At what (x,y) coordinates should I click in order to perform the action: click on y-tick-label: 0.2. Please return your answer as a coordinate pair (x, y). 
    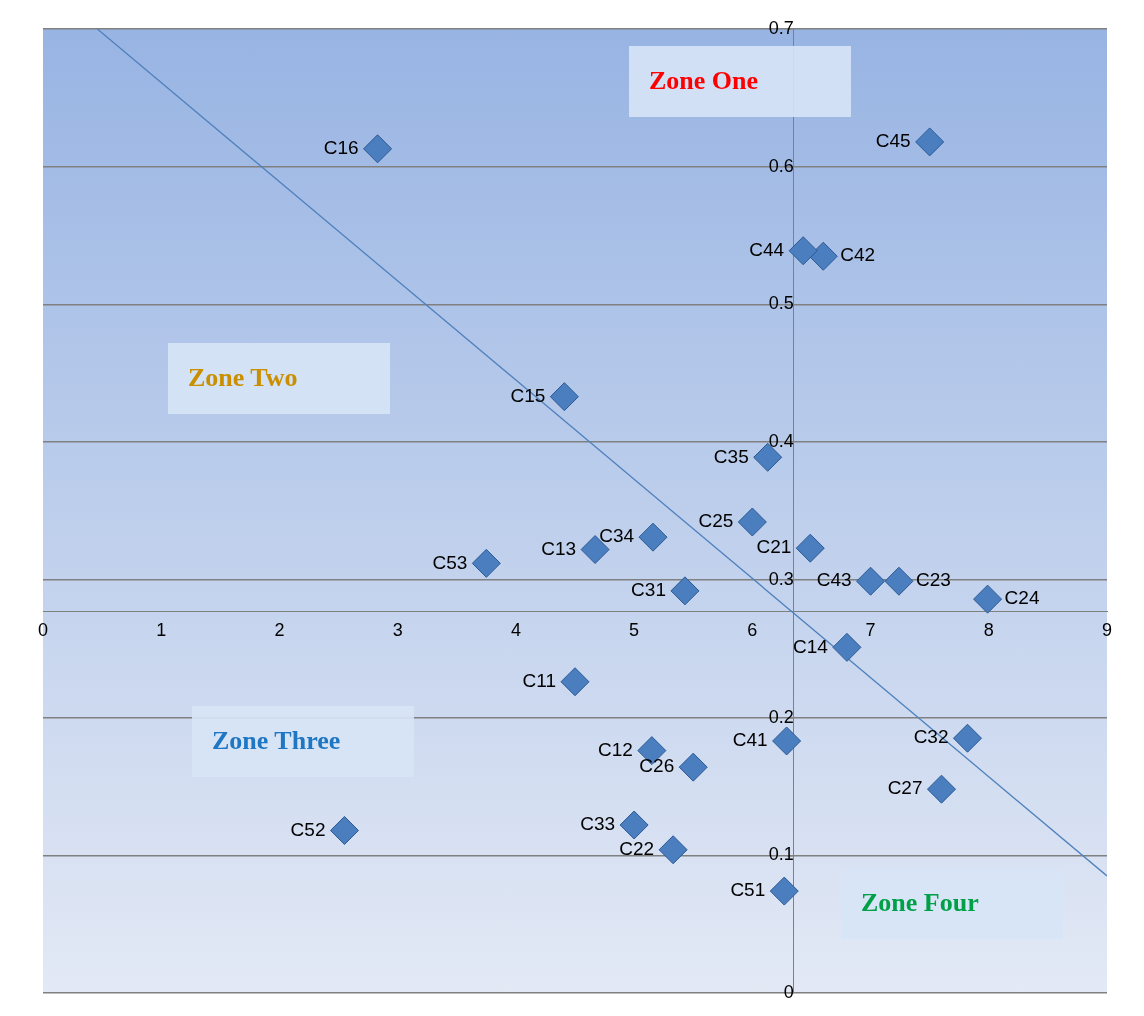
    Looking at the image, I should click on (781, 716).